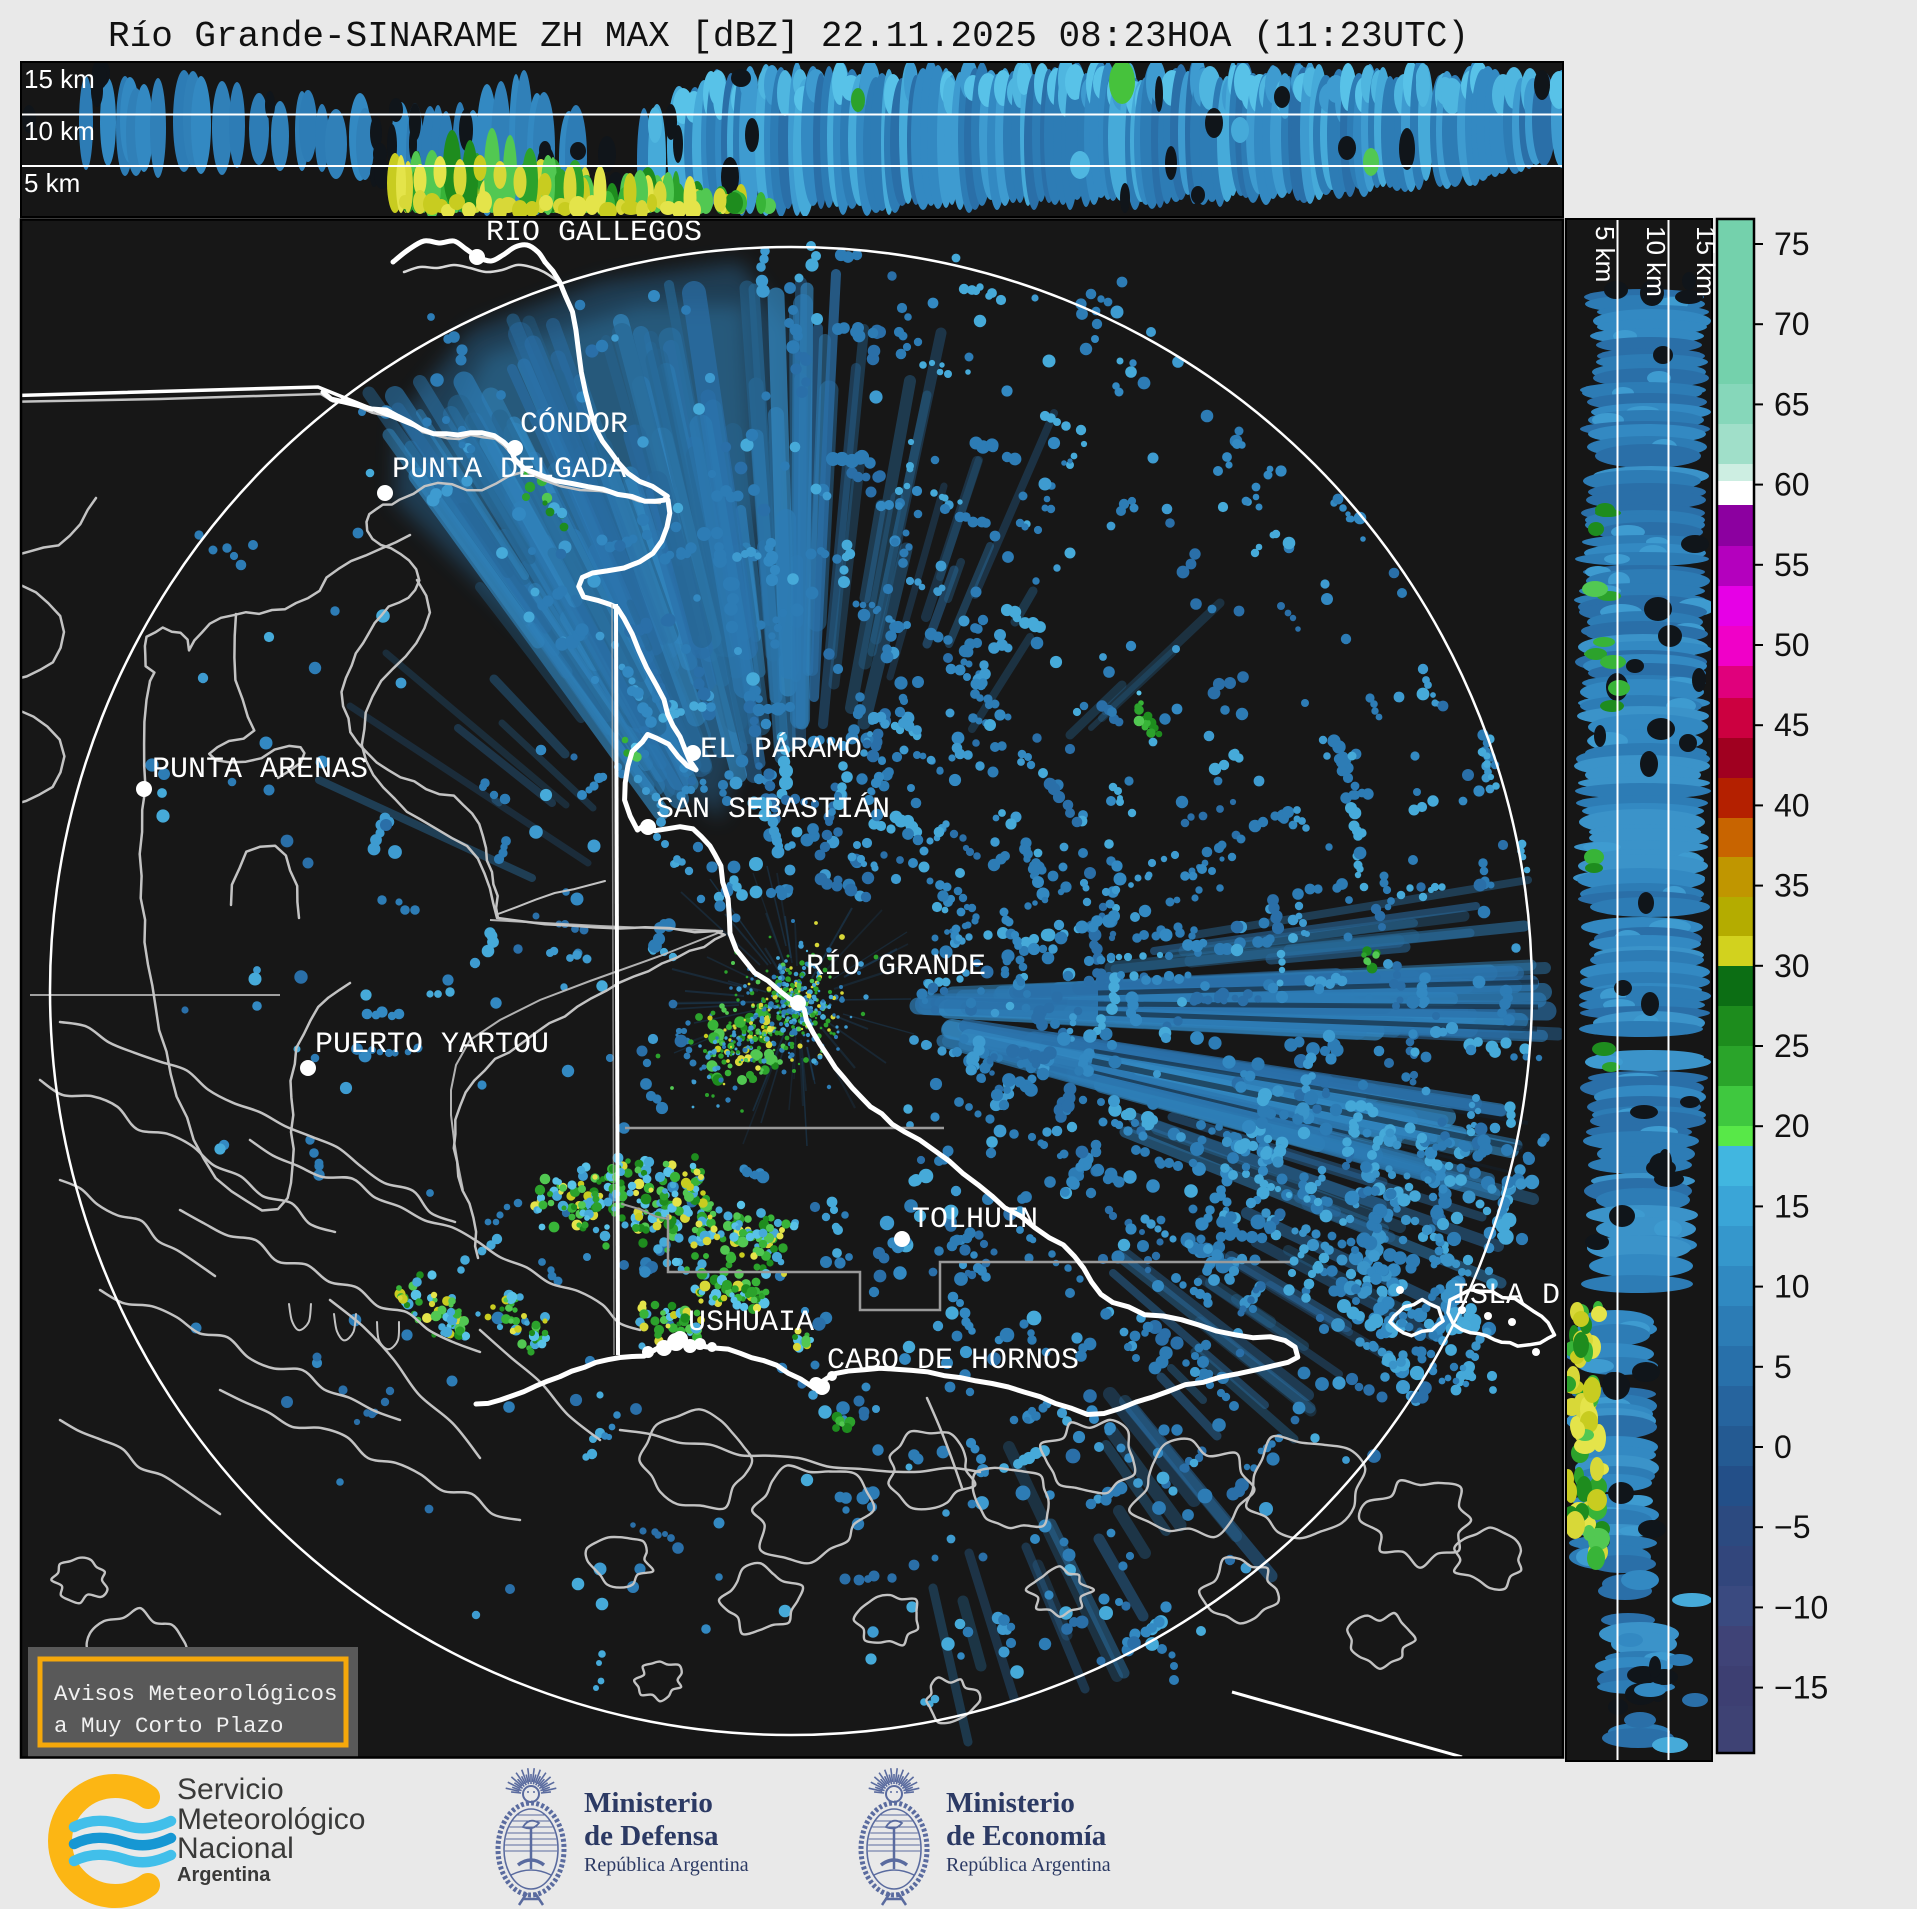 This screenshot has height=1909, width=1917. What do you see at coordinates (651, 1836) in the screenshot?
I see `svg-text: de Defensa` at bounding box center [651, 1836].